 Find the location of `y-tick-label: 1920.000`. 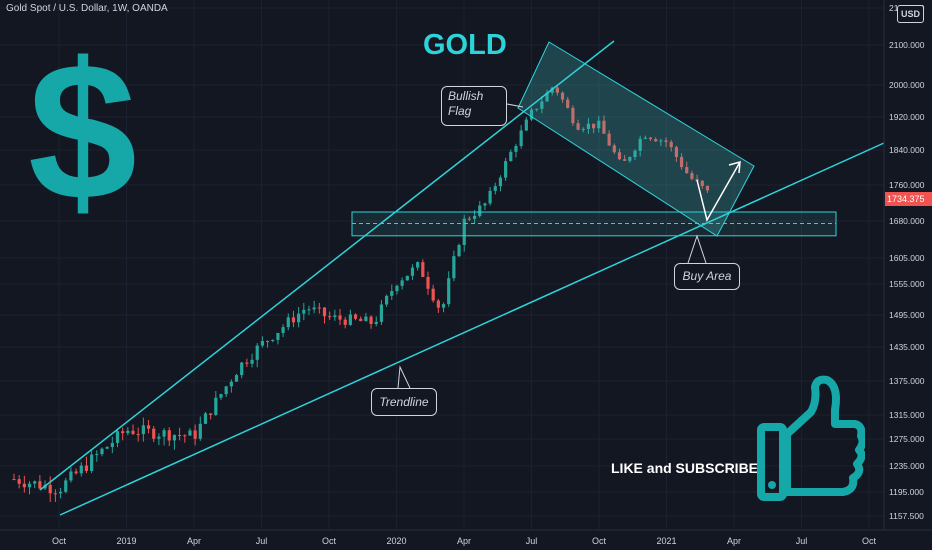

y-tick-label: 1920.000 is located at coordinates (907, 117).